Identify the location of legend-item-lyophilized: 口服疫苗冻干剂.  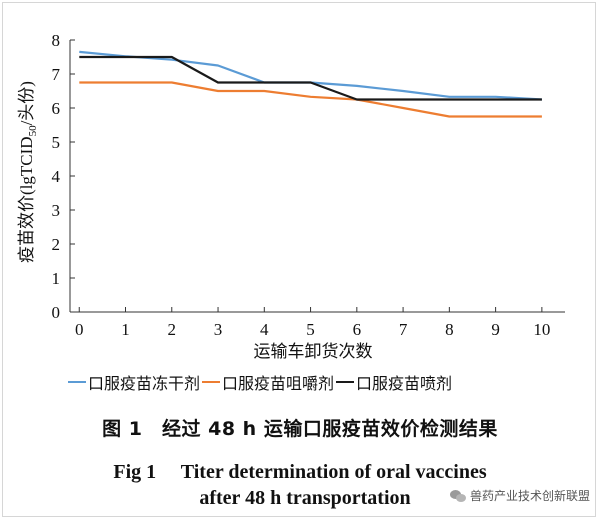
(134, 382).